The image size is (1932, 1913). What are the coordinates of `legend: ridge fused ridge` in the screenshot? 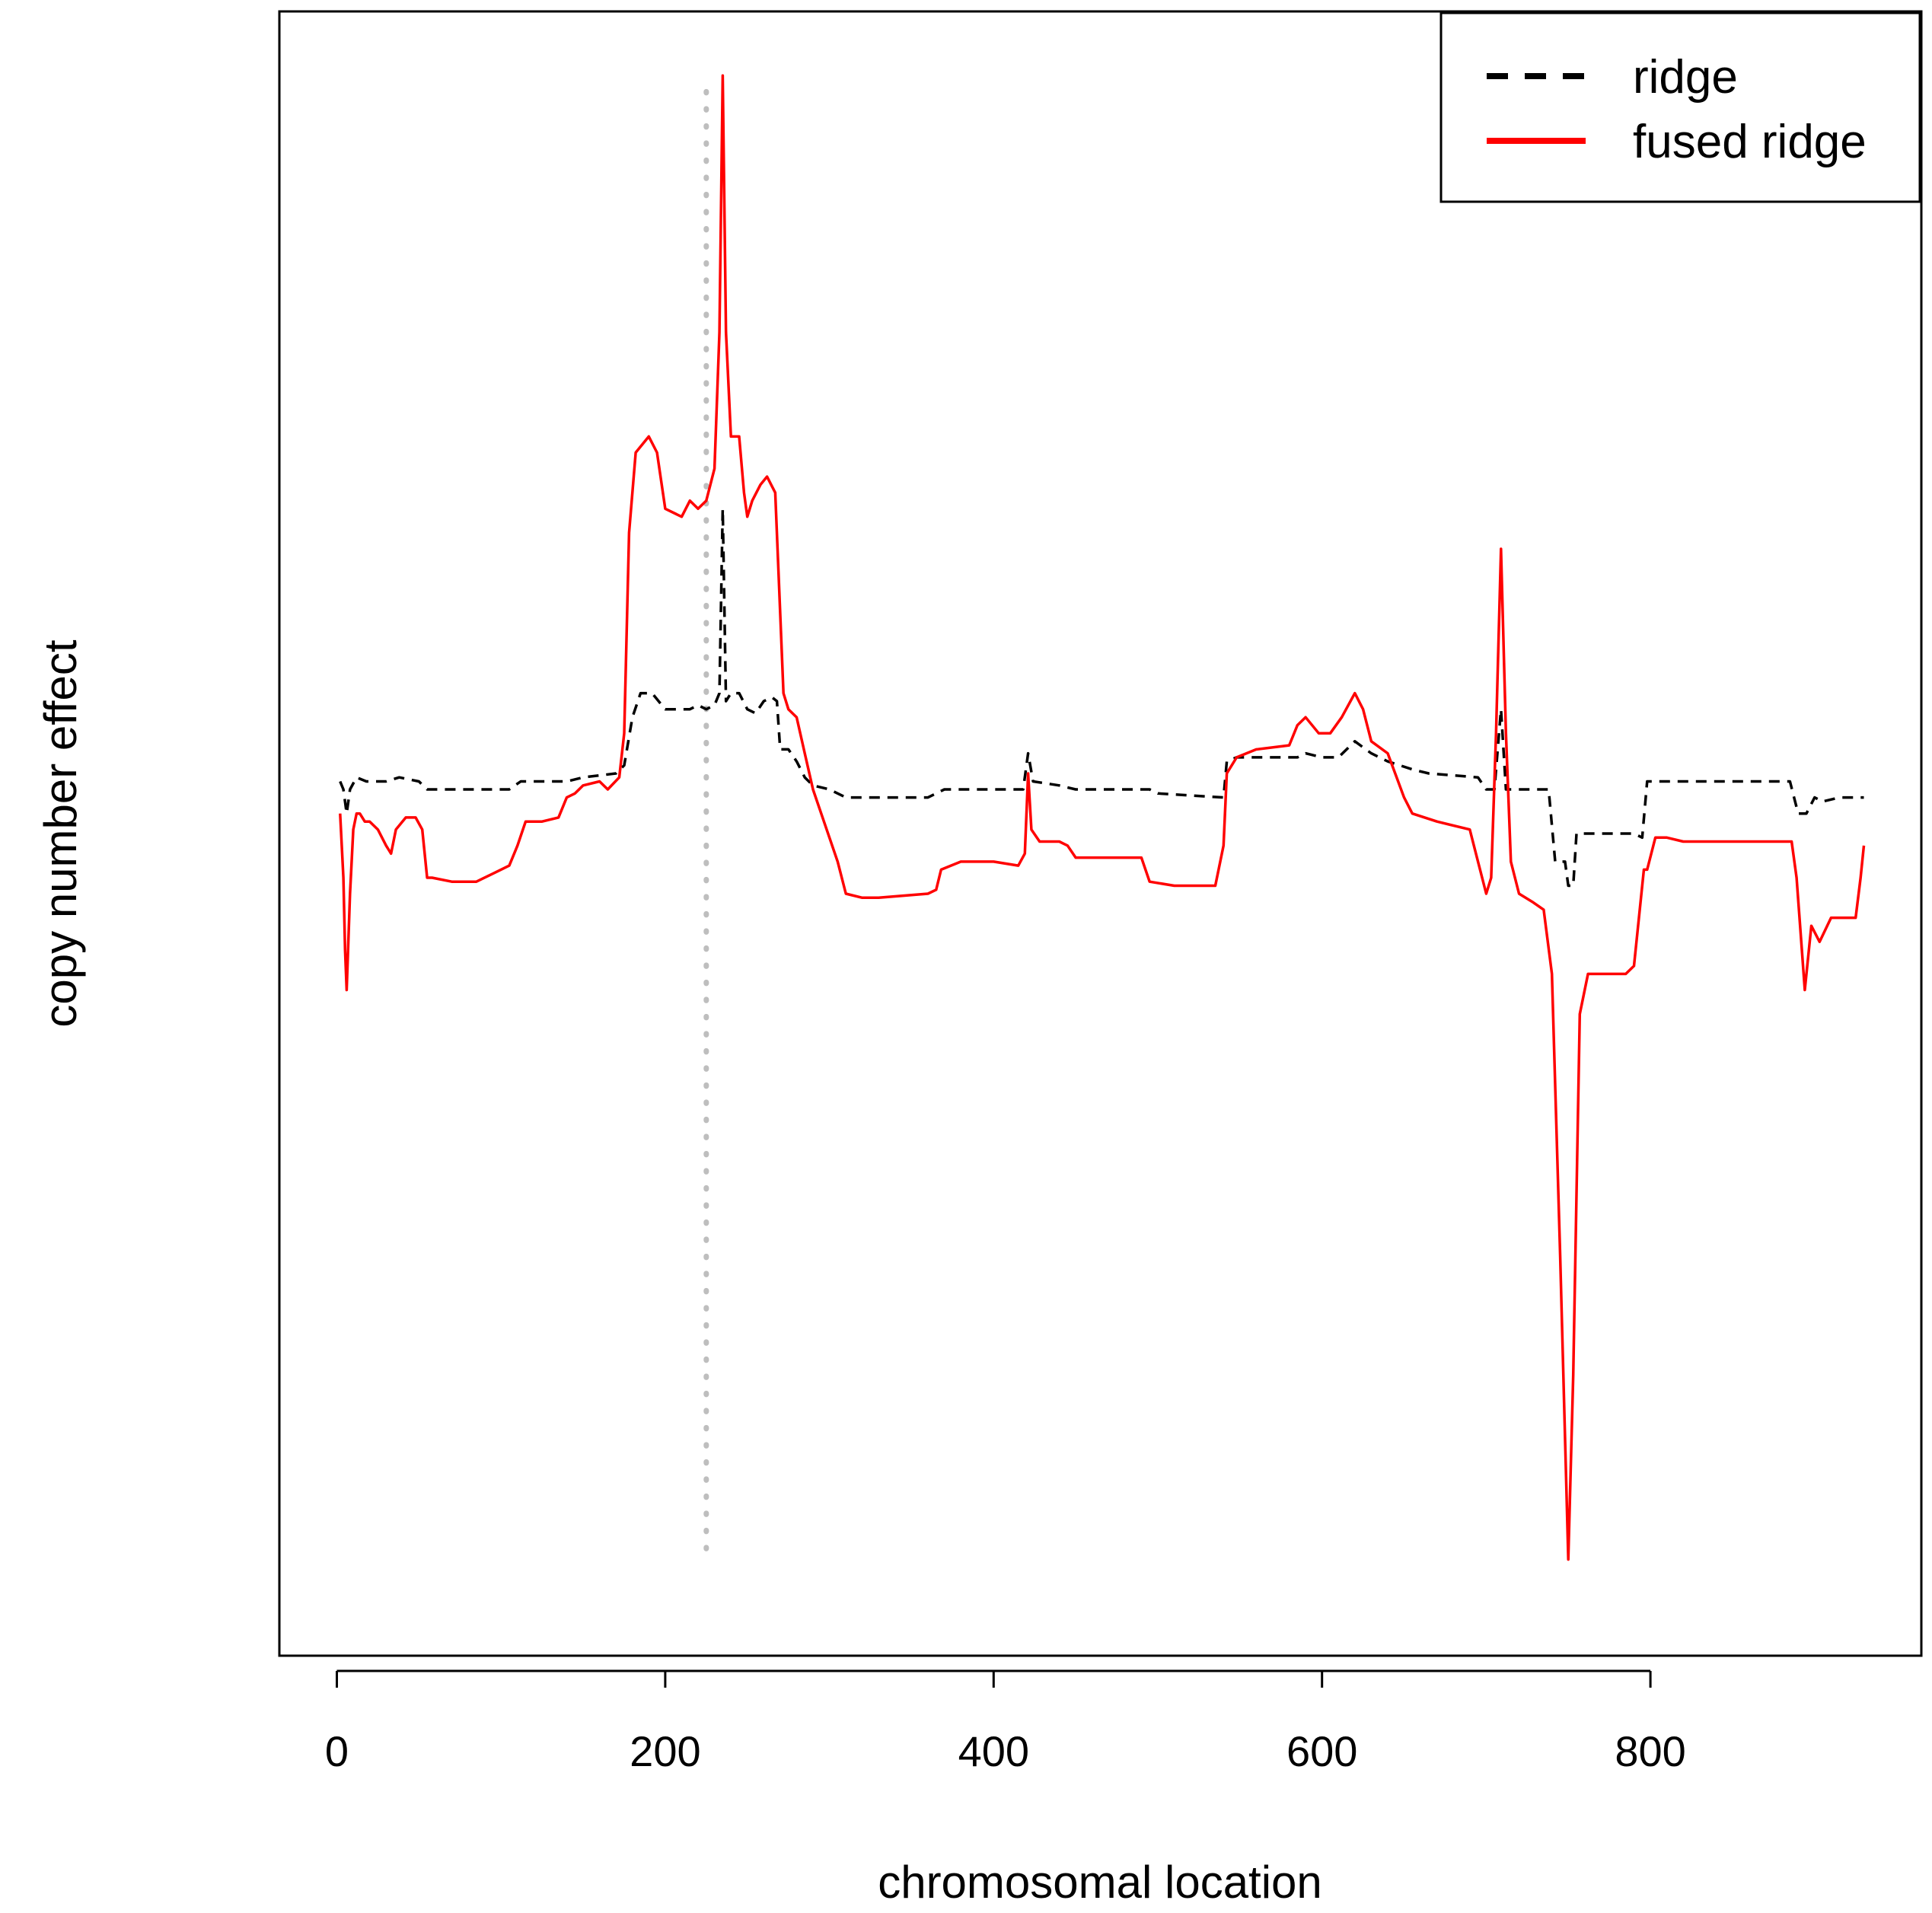 It's located at (1680, 107).